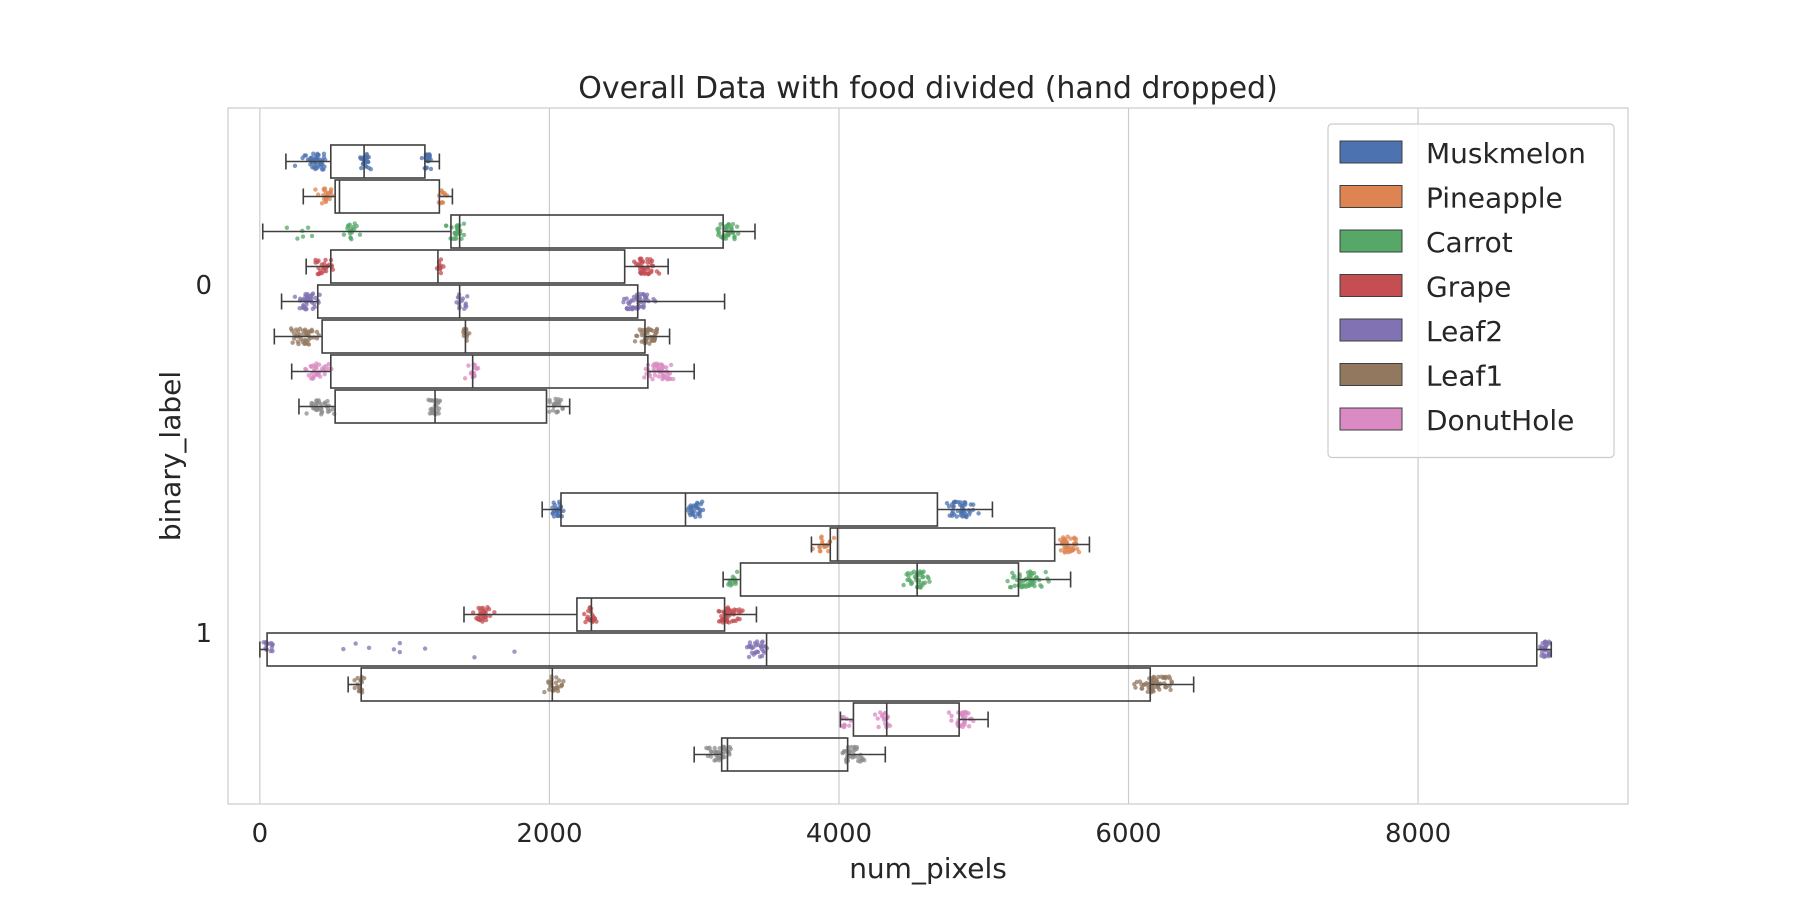 This screenshot has height=904, width=1800. What do you see at coordinates (1506, 153) in the screenshot?
I see `legend-label: Muskmelon` at bounding box center [1506, 153].